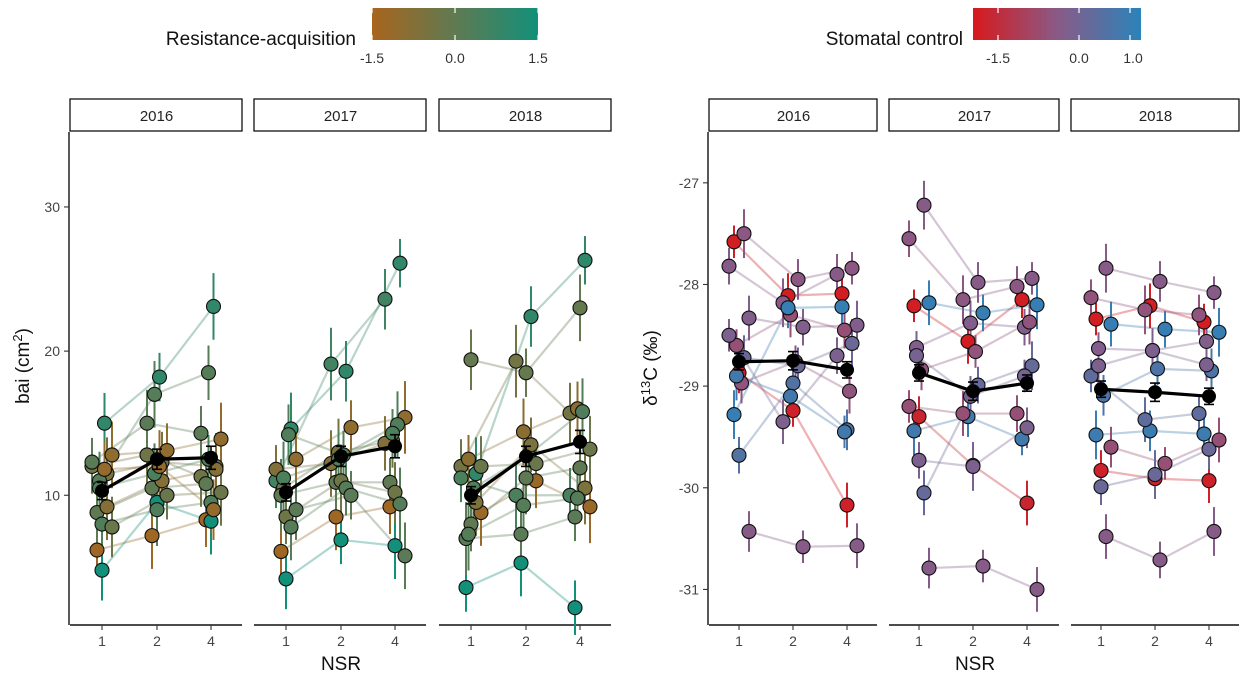  I want to click on legend-ticks-left, so click(455, 24).